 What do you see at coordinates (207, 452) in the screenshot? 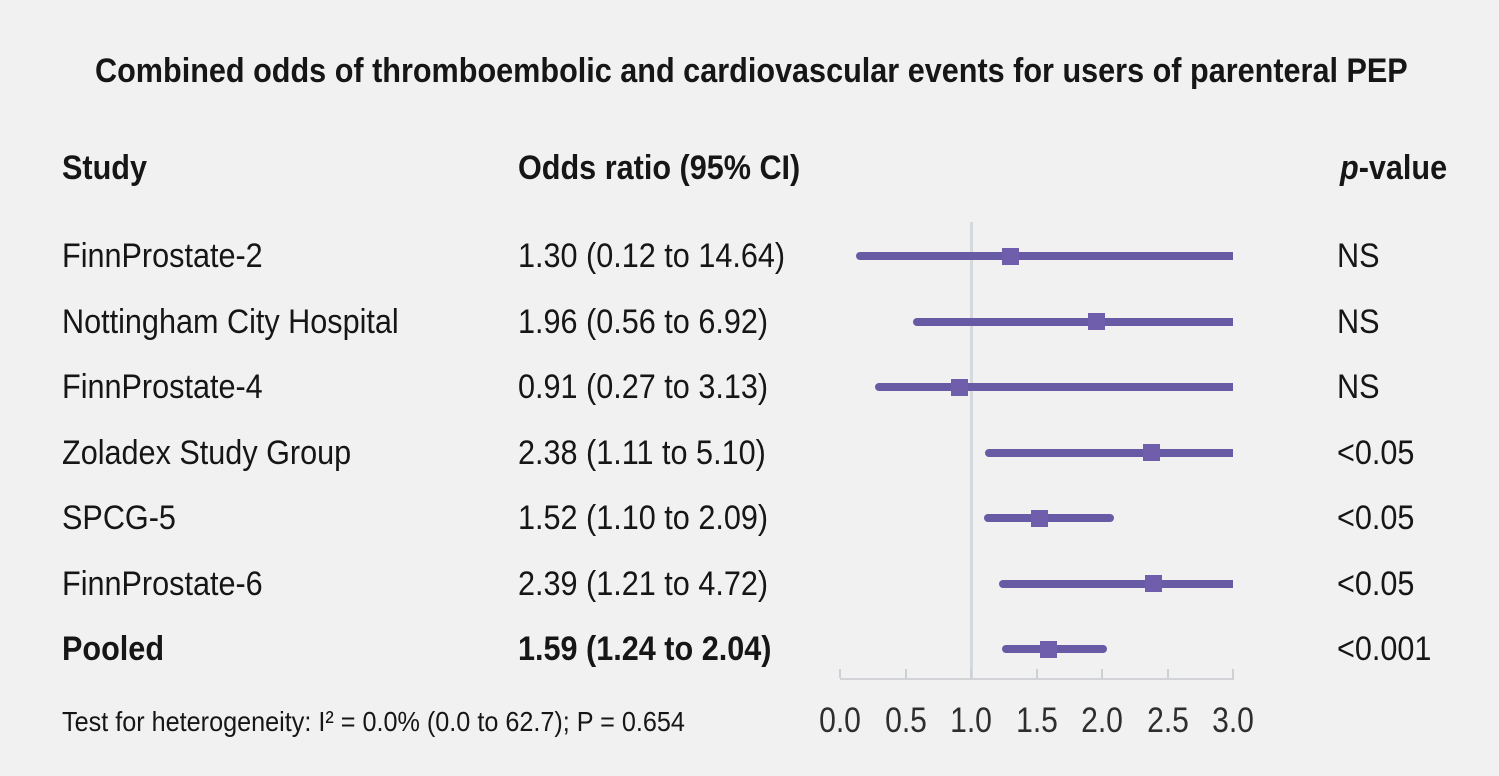
I see `study-label: Zoladex Study Group` at bounding box center [207, 452].